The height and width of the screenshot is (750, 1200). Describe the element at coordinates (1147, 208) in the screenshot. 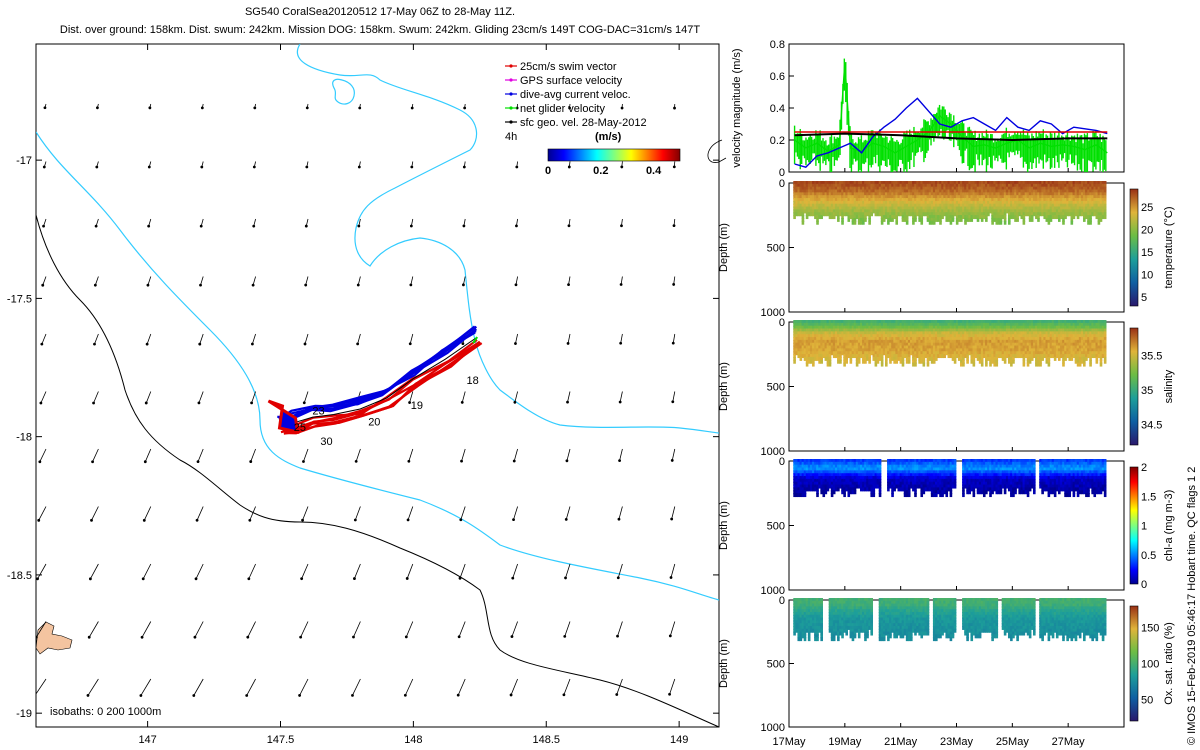

I see `depth-colorbar-tick-label: 25` at that location.